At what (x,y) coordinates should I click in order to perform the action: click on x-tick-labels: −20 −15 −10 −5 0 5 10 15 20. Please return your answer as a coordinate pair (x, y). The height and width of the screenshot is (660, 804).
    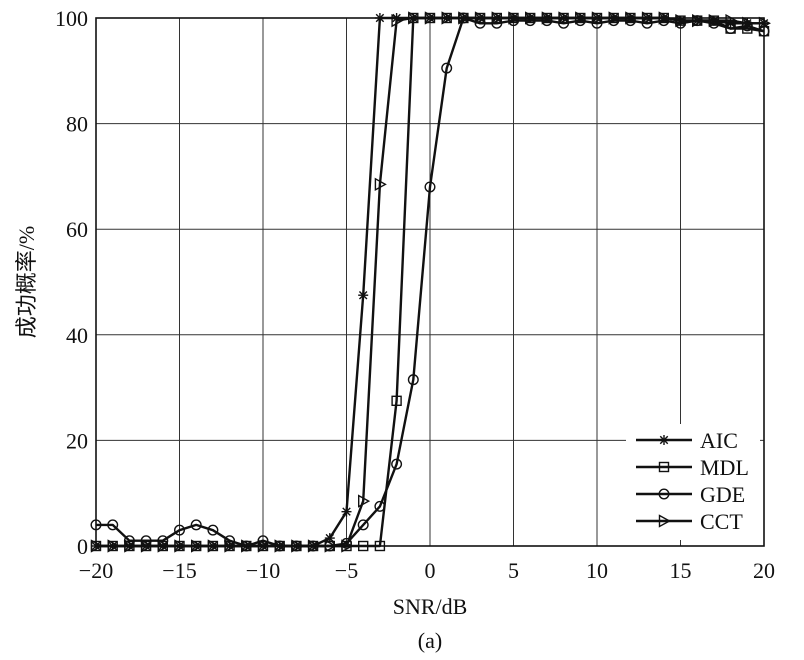
    Looking at the image, I should click on (427, 570).